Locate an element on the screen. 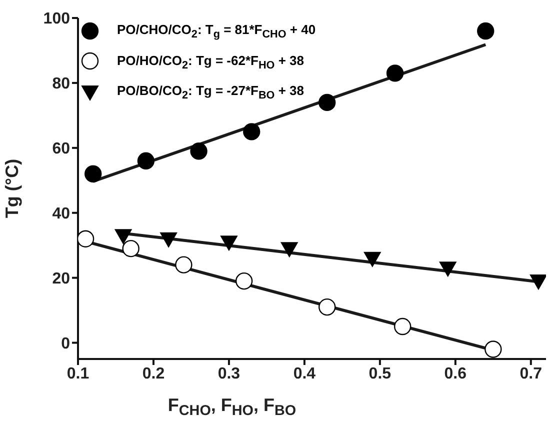 Image resolution: width=548 pixels, height=421 pixels. x-tick-label: 0.1 is located at coordinates (78, 373).